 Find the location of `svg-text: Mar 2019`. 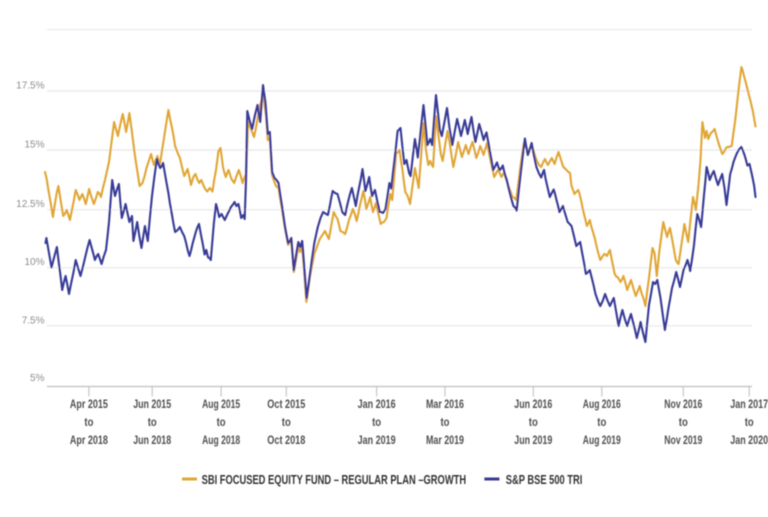

svg-text: Mar 2019 is located at coordinates (445, 440).